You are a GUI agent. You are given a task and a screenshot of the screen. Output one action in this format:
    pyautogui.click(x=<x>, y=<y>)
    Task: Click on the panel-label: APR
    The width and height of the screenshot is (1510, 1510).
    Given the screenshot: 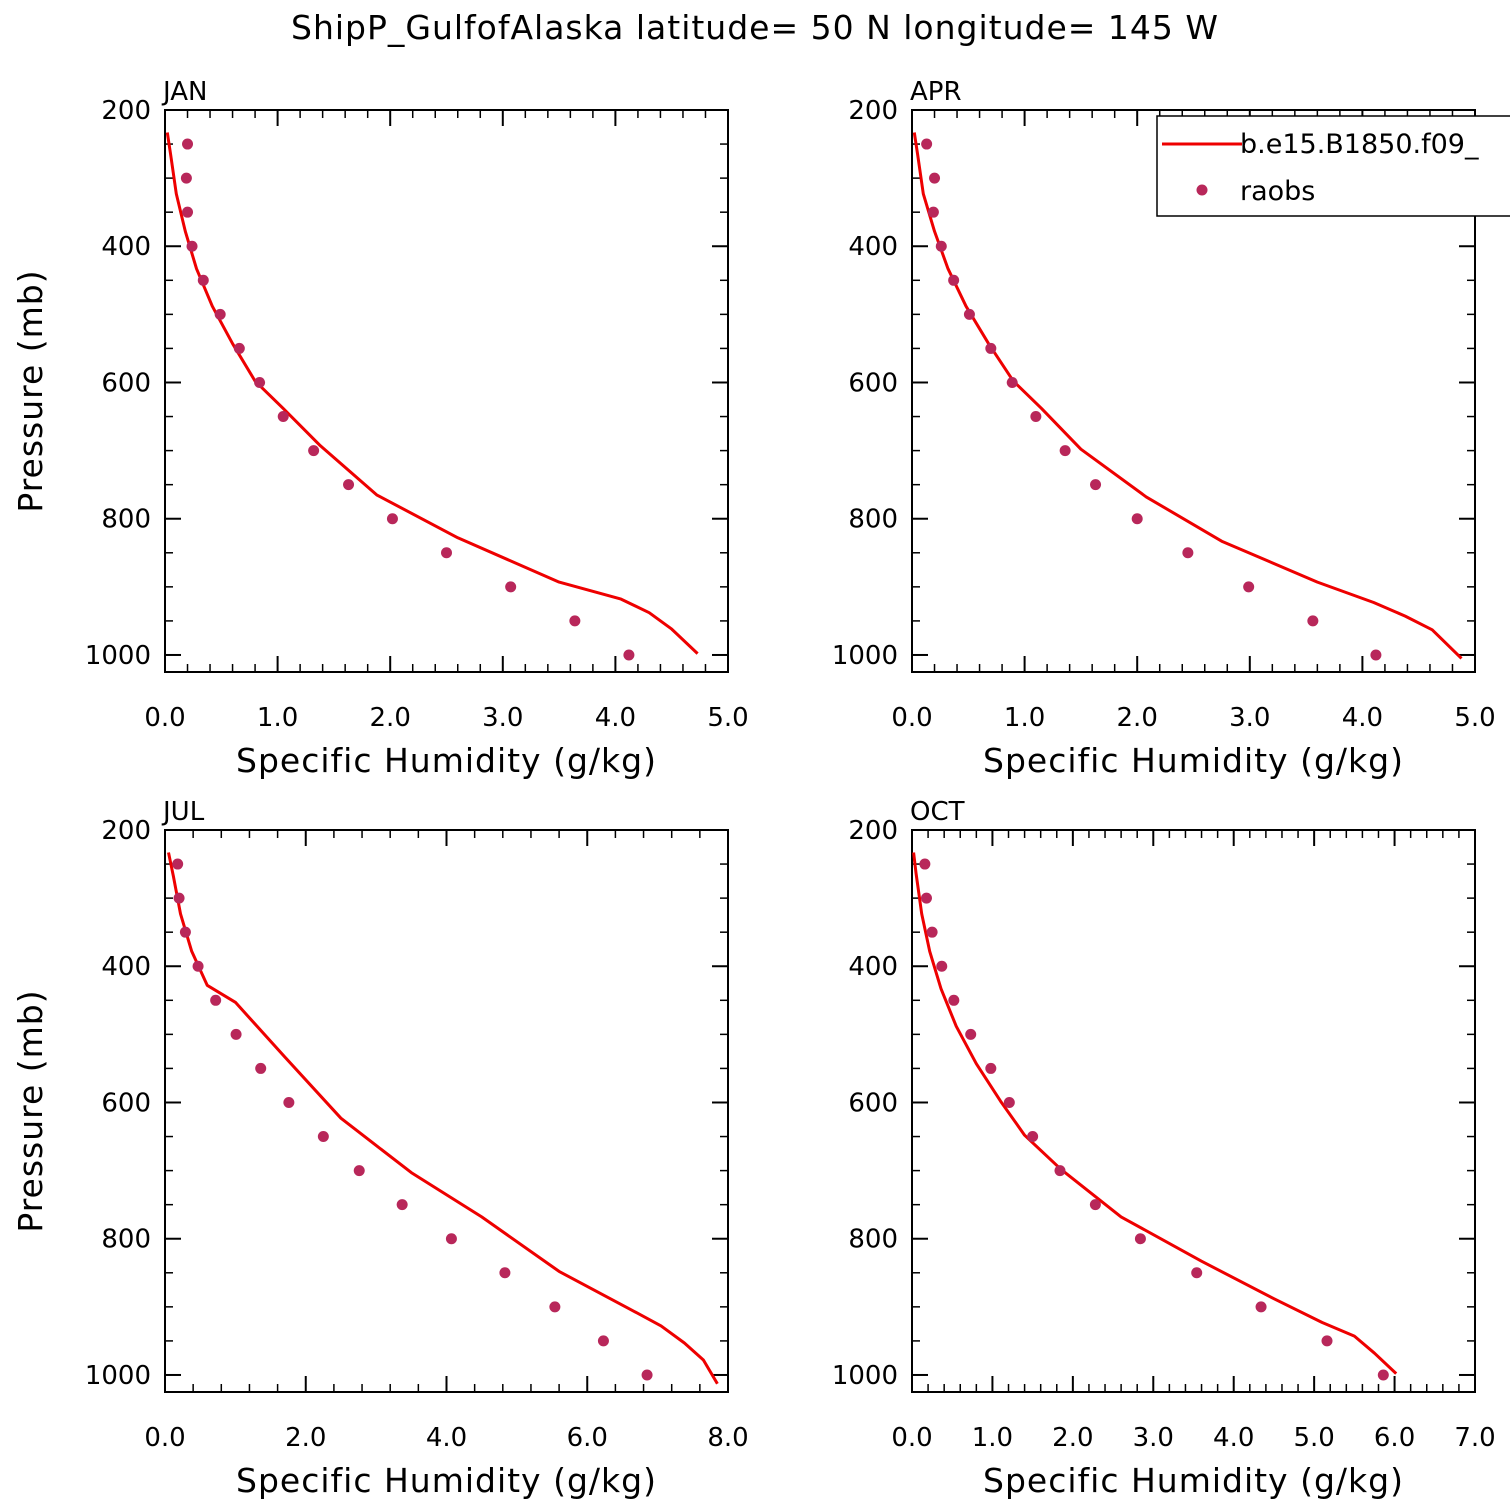 What is the action you would take?
    pyautogui.click(x=936, y=92)
    